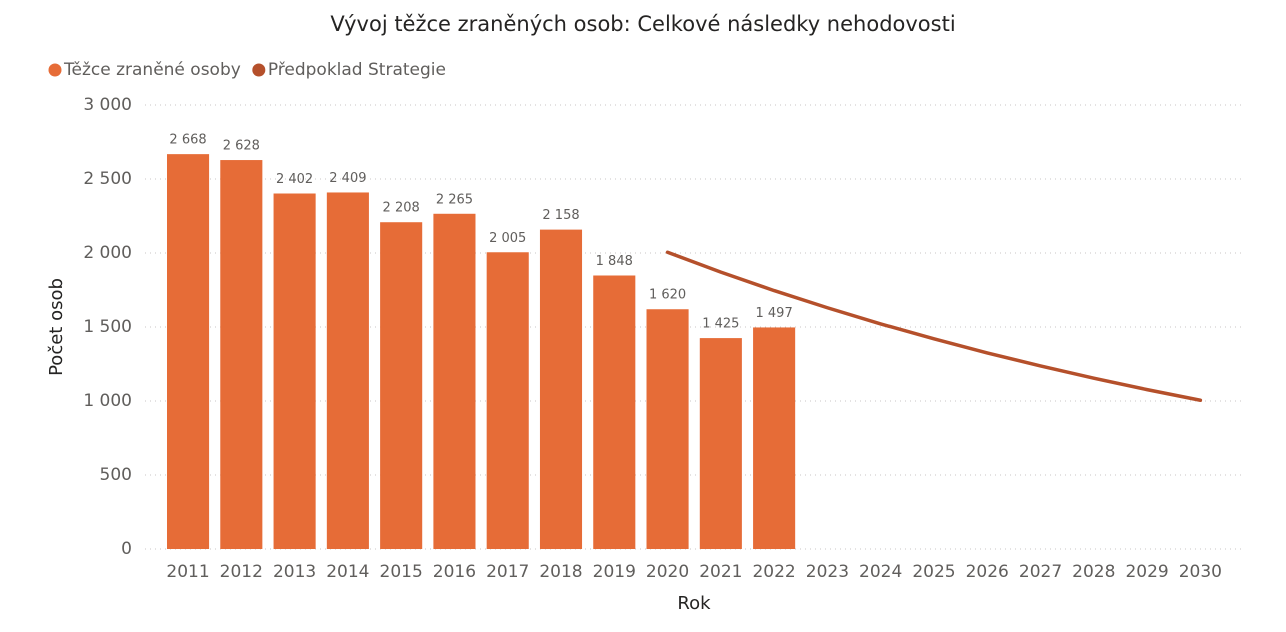 The width and height of the screenshot is (1286, 632). What do you see at coordinates (880, 572) in the screenshot?
I see `x-tick-label: 2024` at bounding box center [880, 572].